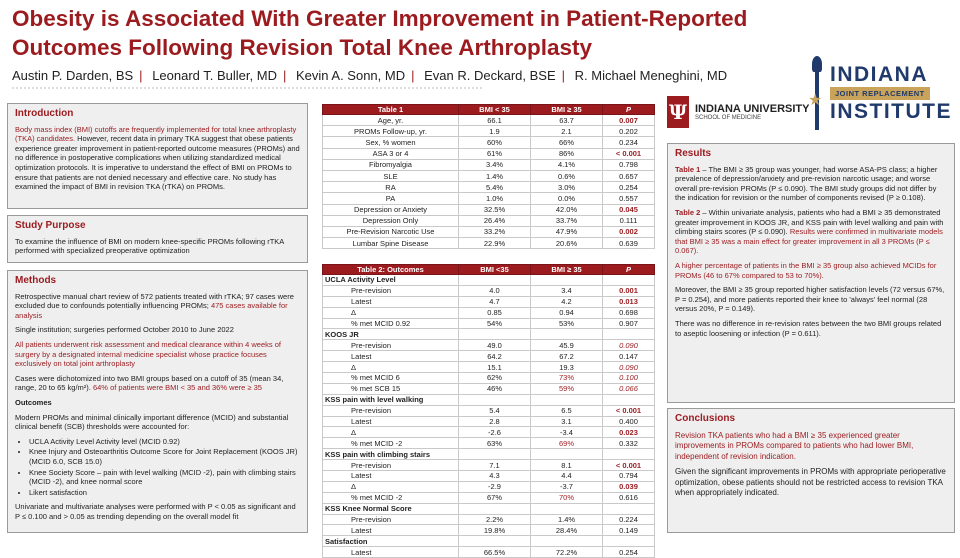  What do you see at coordinates (490, 75) in the screenshot?
I see `author: Evan R. Deckard, BSE` at bounding box center [490, 75].